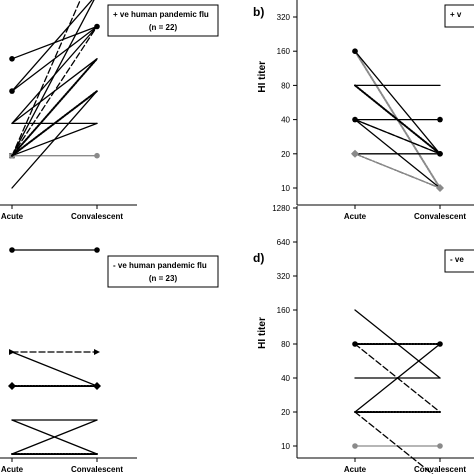  What do you see at coordinates (440, 119) in the screenshot?
I see `series-point-b-3-convalescent` at bounding box center [440, 119].